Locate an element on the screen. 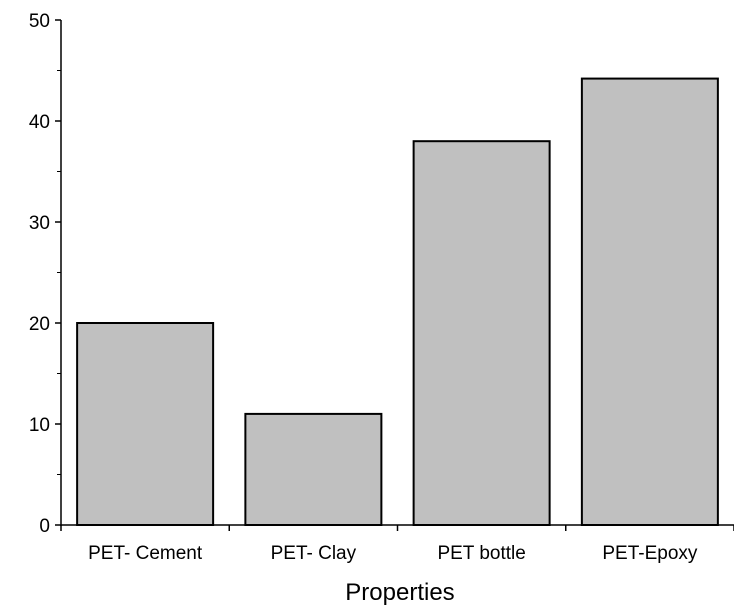 This screenshot has height=607, width=734. x-tick-label: PET bottle is located at coordinates (481, 553).